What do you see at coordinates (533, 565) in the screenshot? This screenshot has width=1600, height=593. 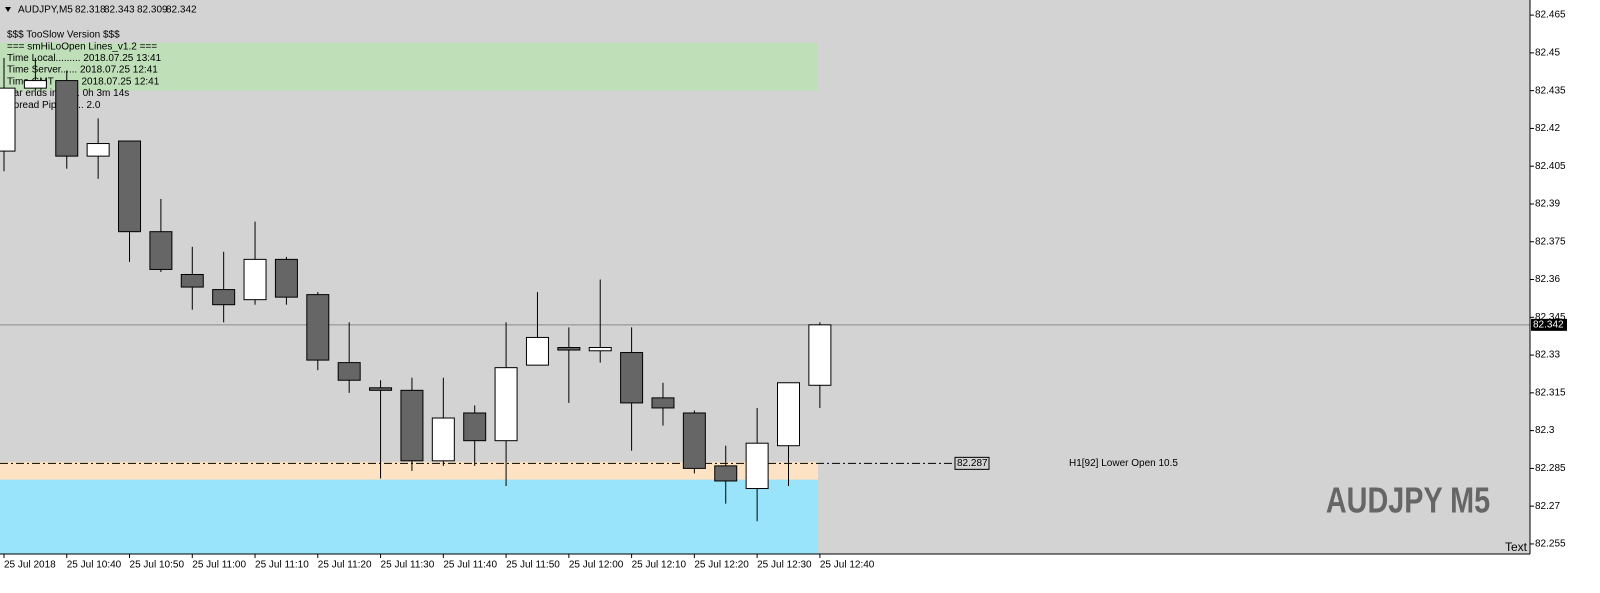 I see `x-tick-label: 25 Jul 11:50` at bounding box center [533, 565].